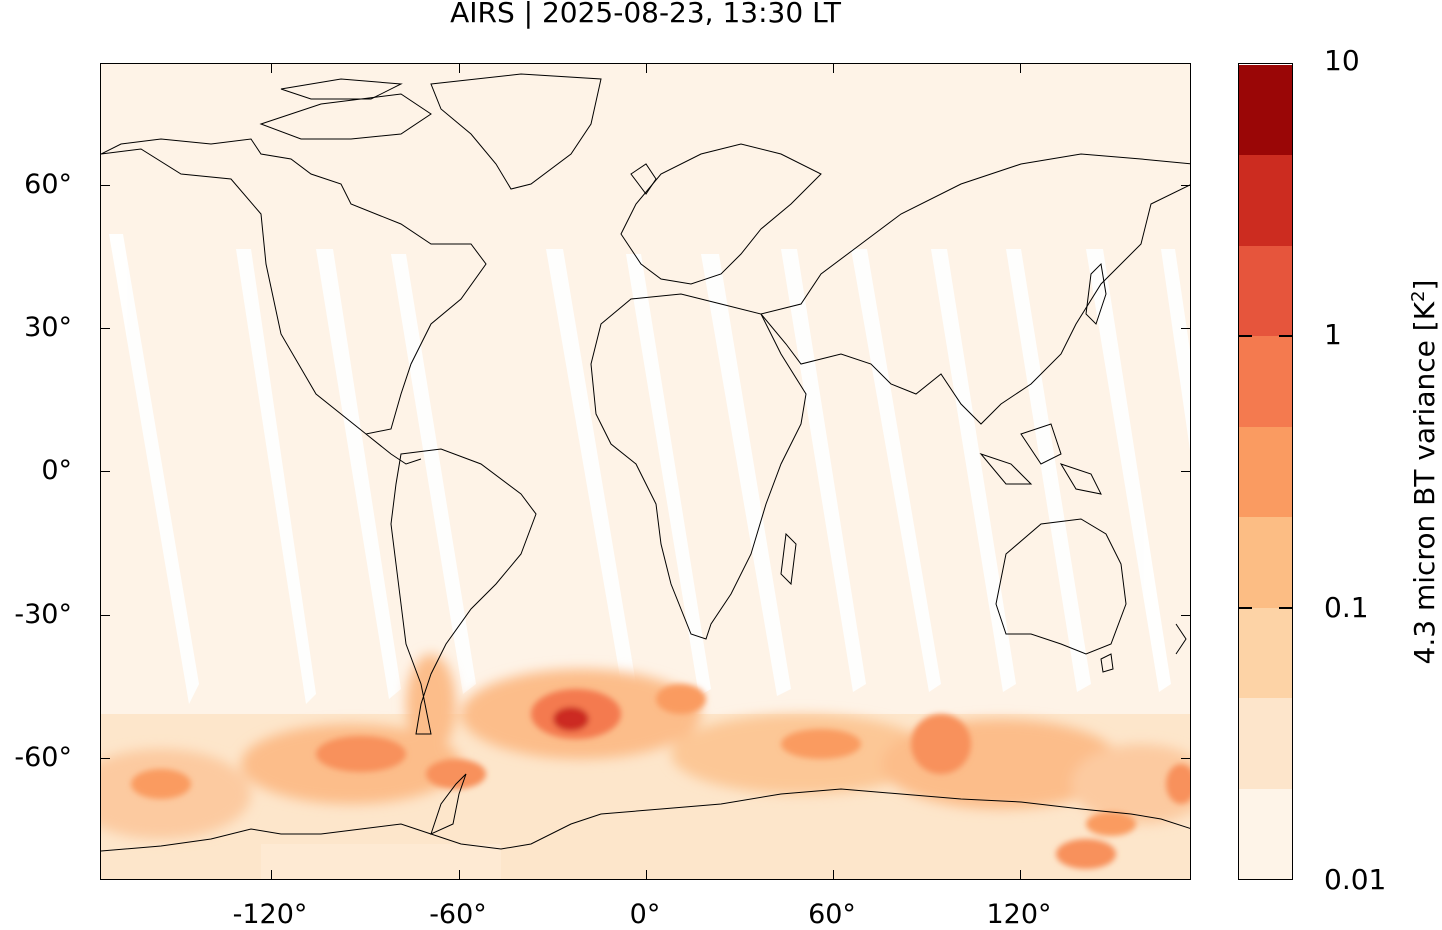  Describe the element at coordinates (43, 757) in the screenshot. I see `y-tick-label: -60°` at that location.